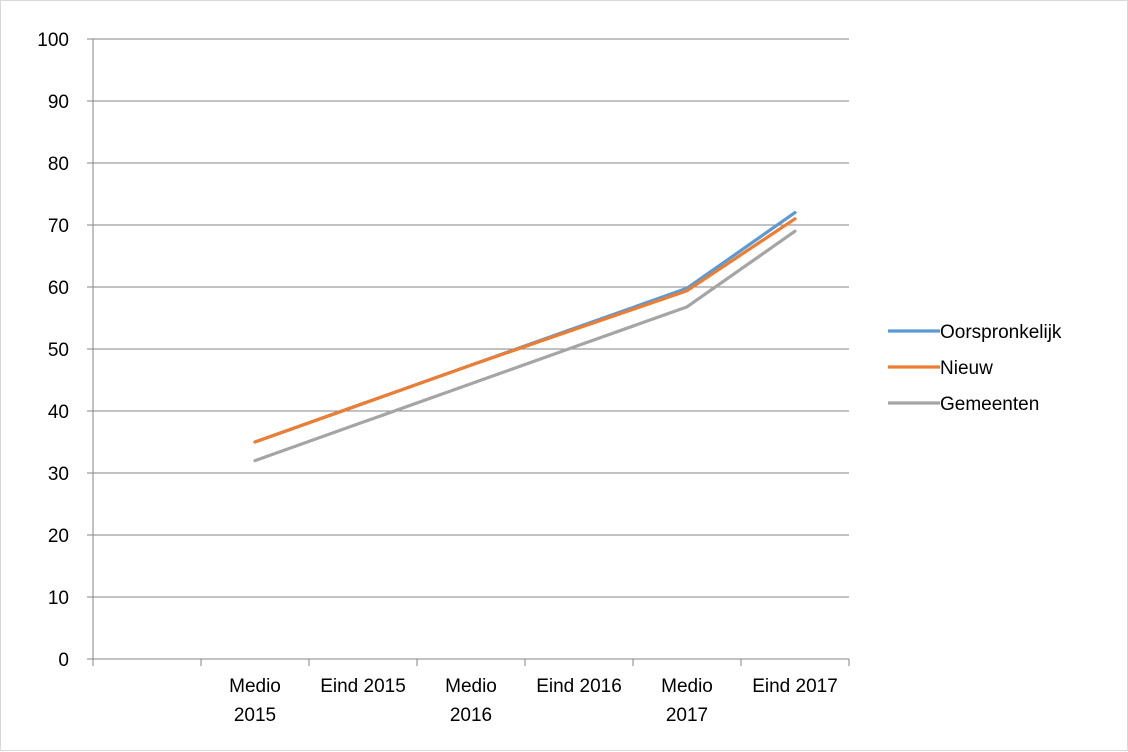  I want to click on x-tick-label-line: 2017, so click(687, 715).